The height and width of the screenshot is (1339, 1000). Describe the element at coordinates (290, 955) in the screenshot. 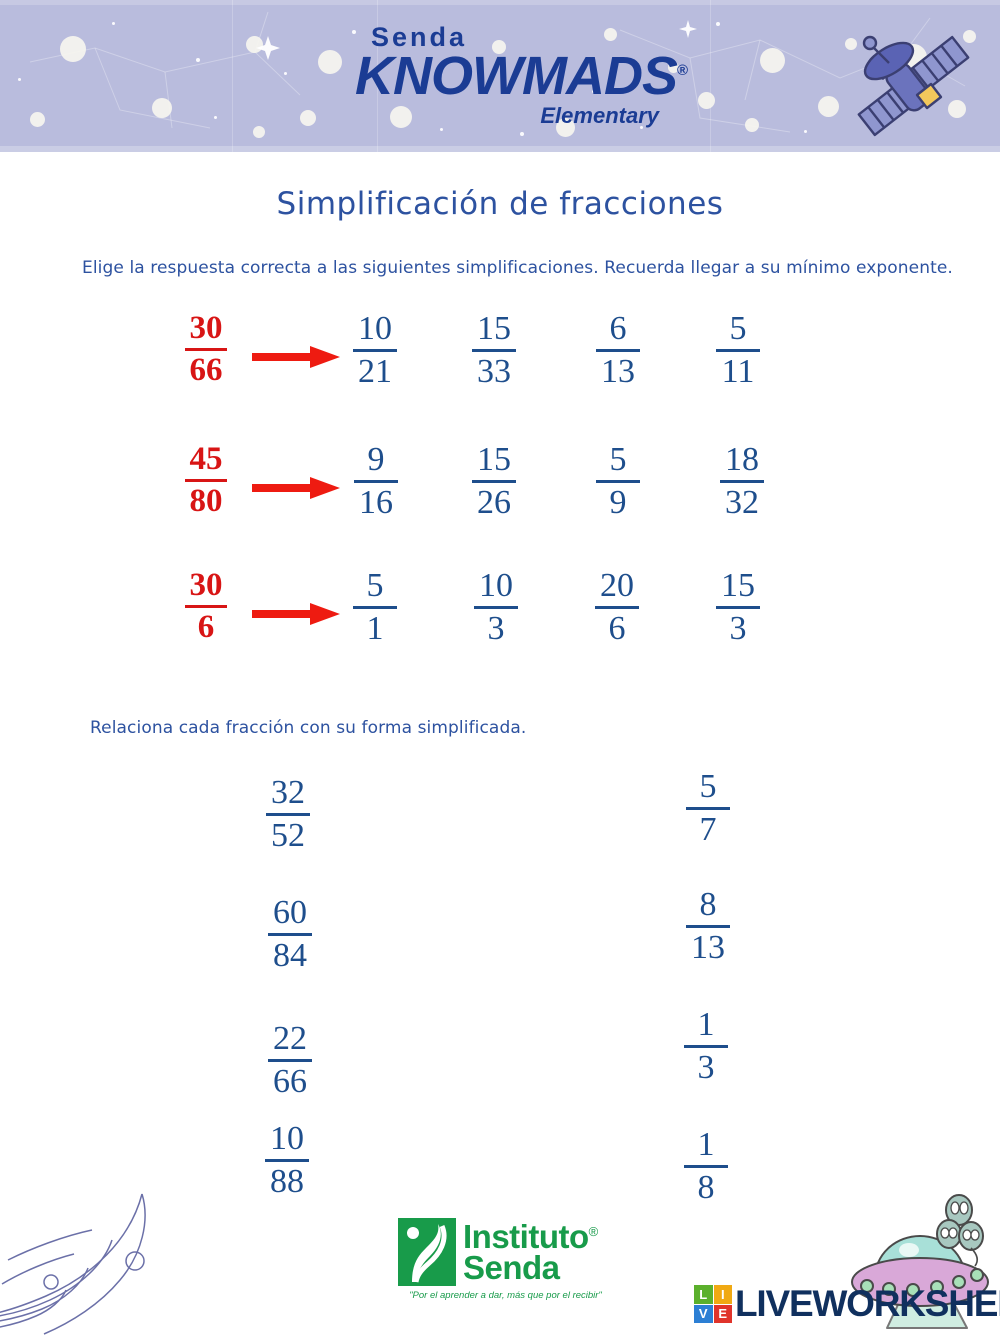

I see `denominator: 84` at that location.